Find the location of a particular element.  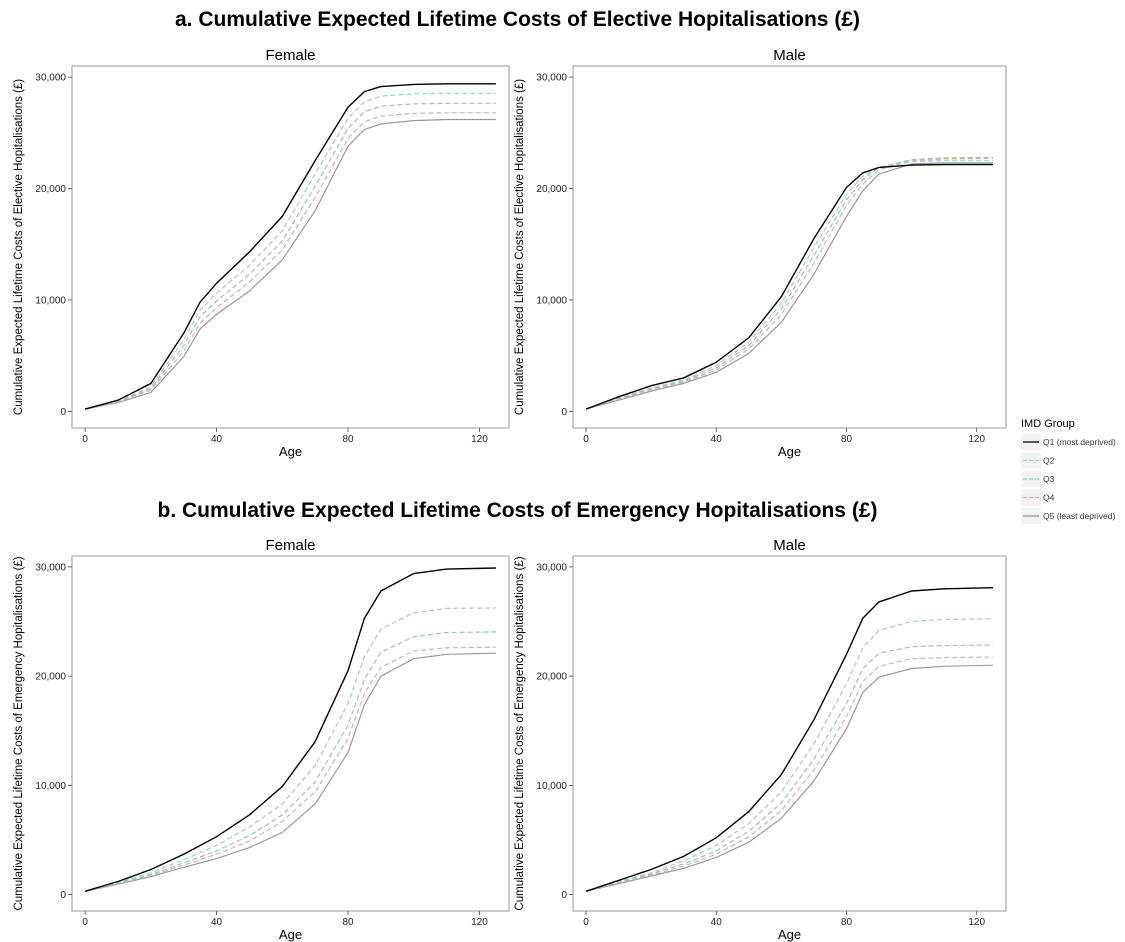

plot-panel-a-male is located at coordinates (789, 247).